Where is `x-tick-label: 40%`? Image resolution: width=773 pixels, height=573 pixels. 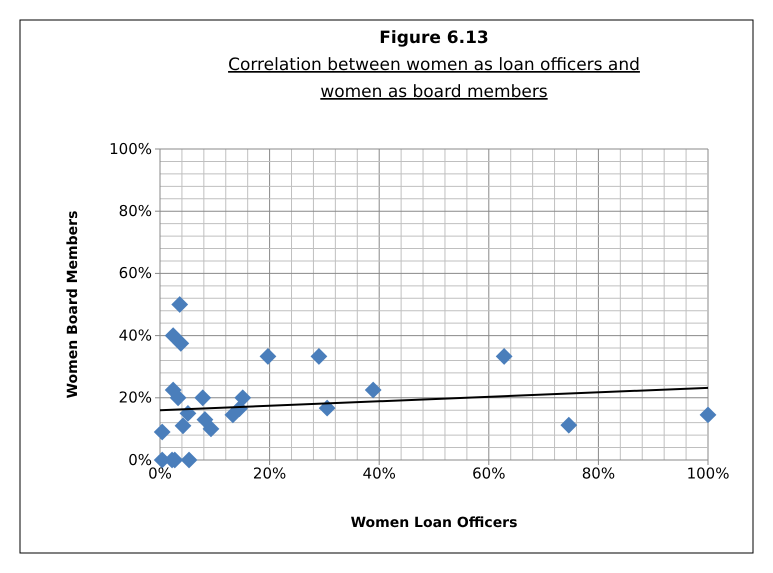 x-tick-label: 40% is located at coordinates (379, 473).